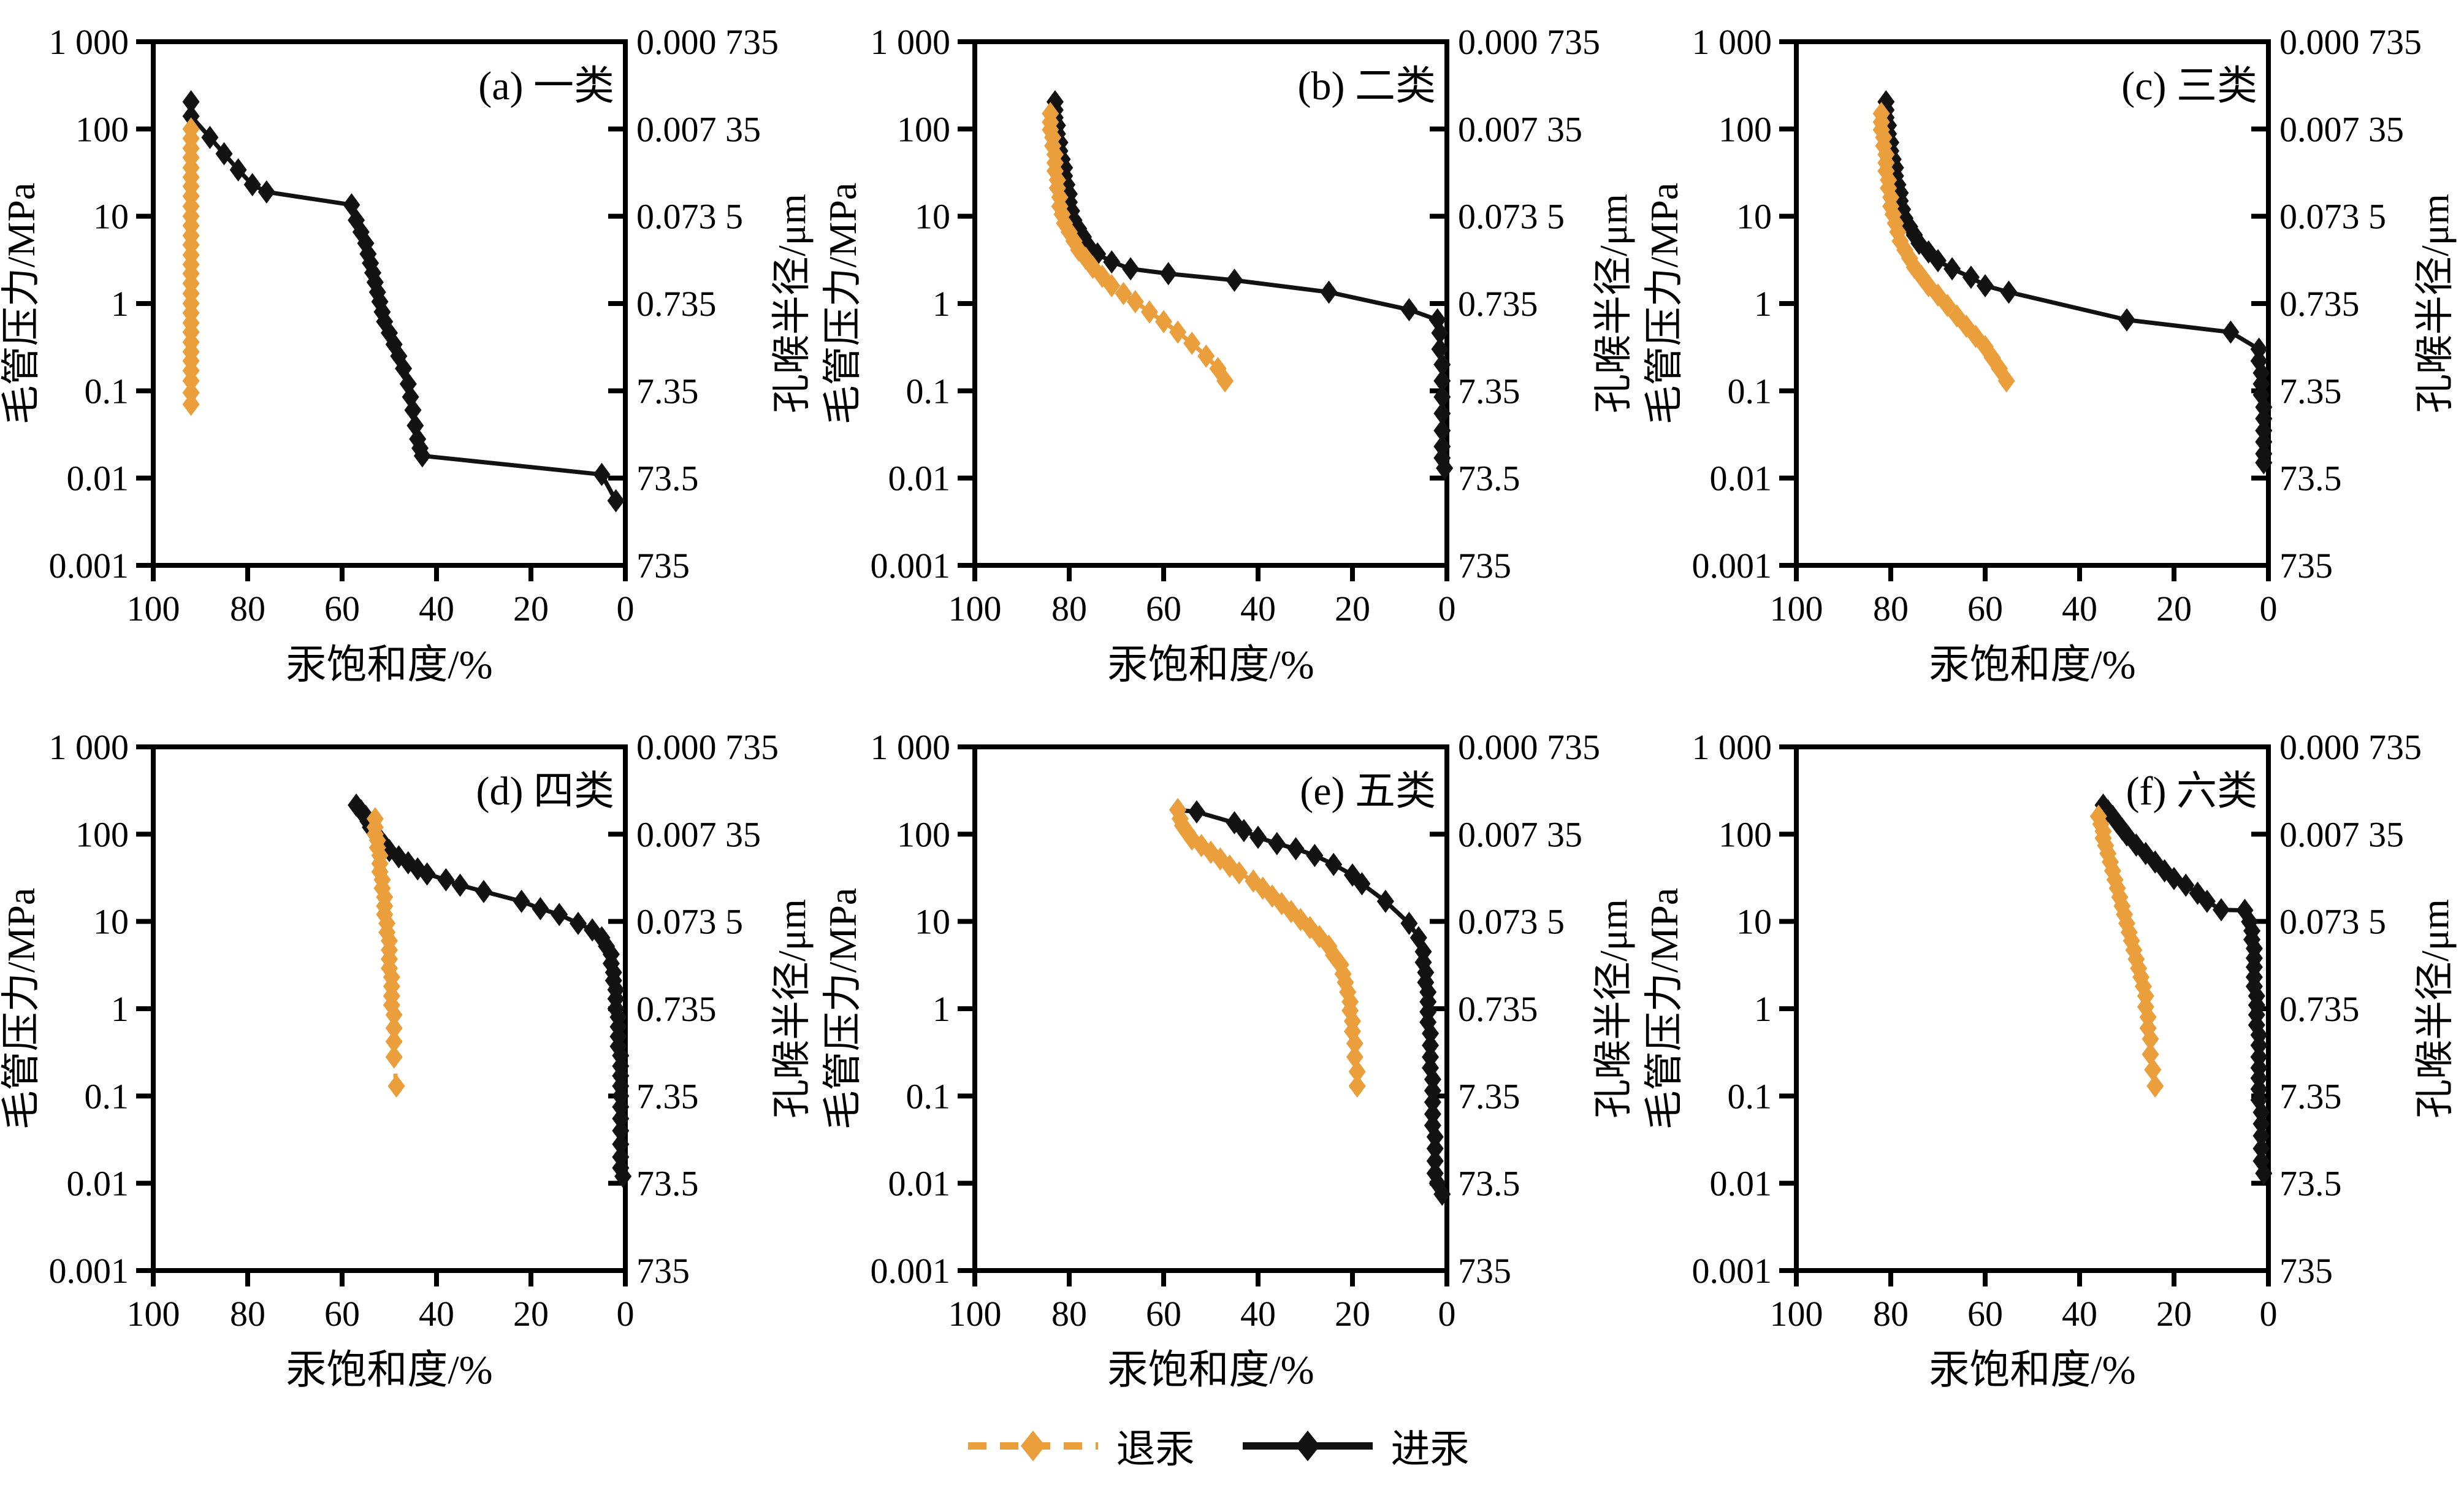  Describe the element at coordinates (1203, 310) in the screenshot. I see `axis-ticks` at that location.